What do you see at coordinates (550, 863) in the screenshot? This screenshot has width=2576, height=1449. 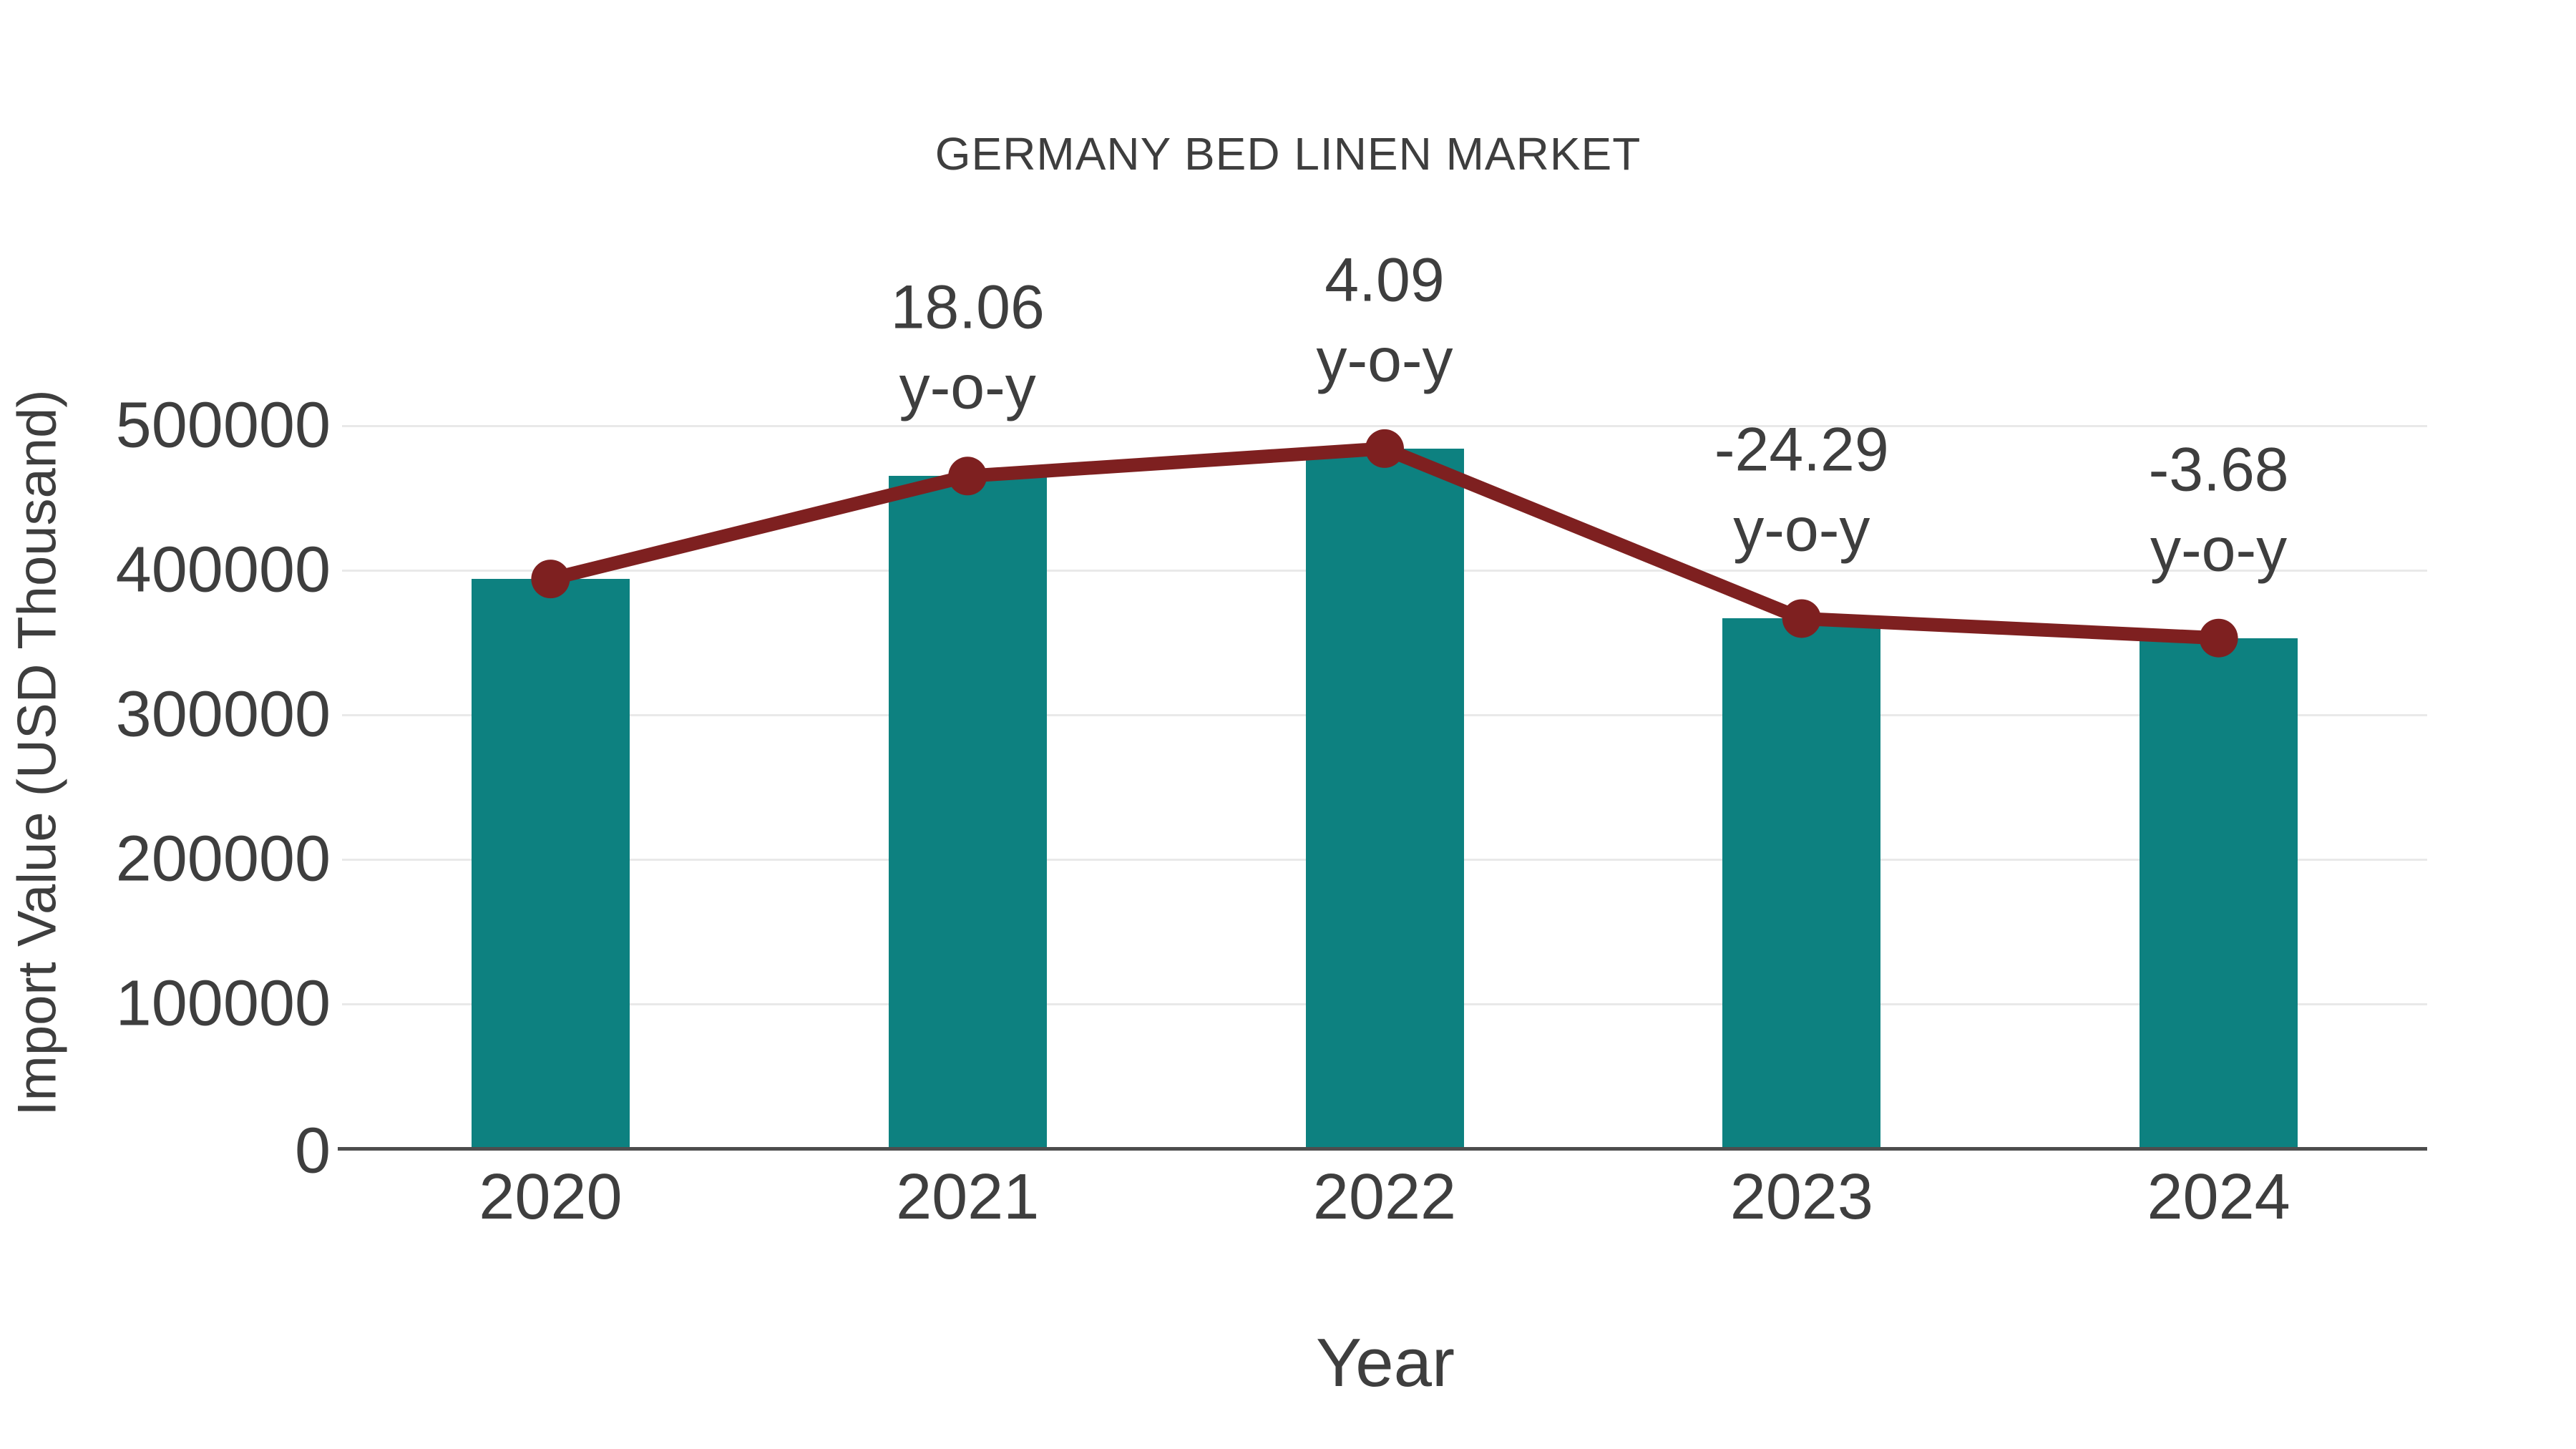 I see `bar-2020` at bounding box center [550, 863].